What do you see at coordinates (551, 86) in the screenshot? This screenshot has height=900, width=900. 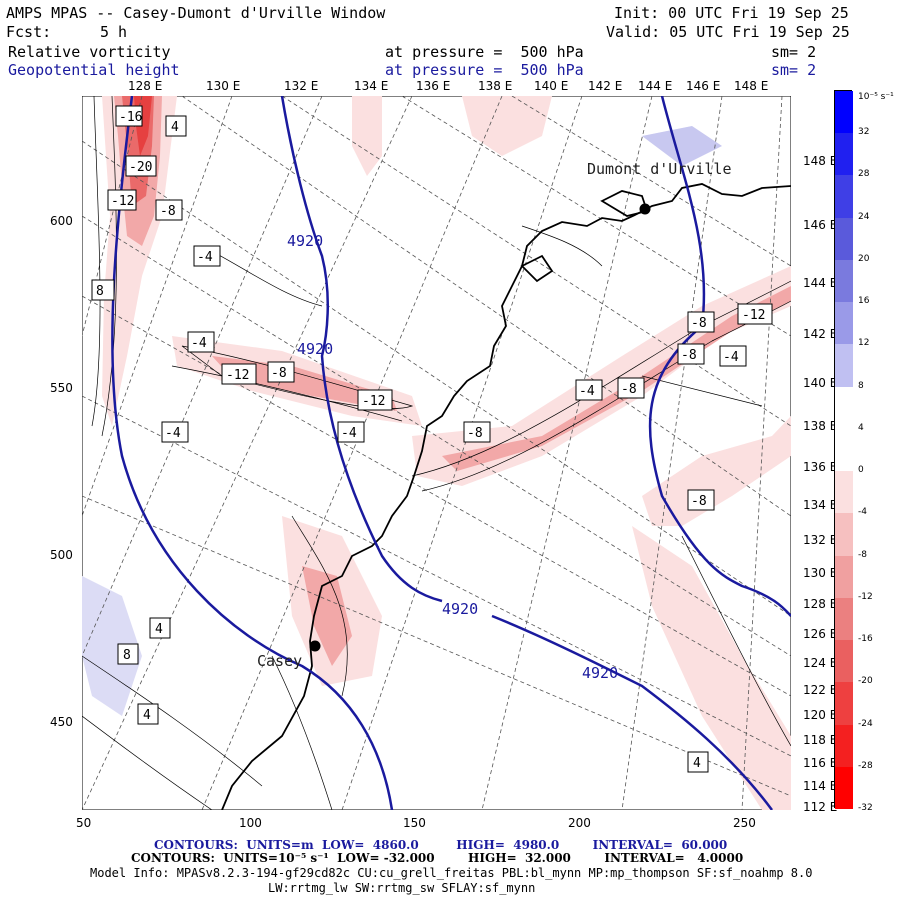 I see `lon-label-top: 140 E` at bounding box center [551, 86].